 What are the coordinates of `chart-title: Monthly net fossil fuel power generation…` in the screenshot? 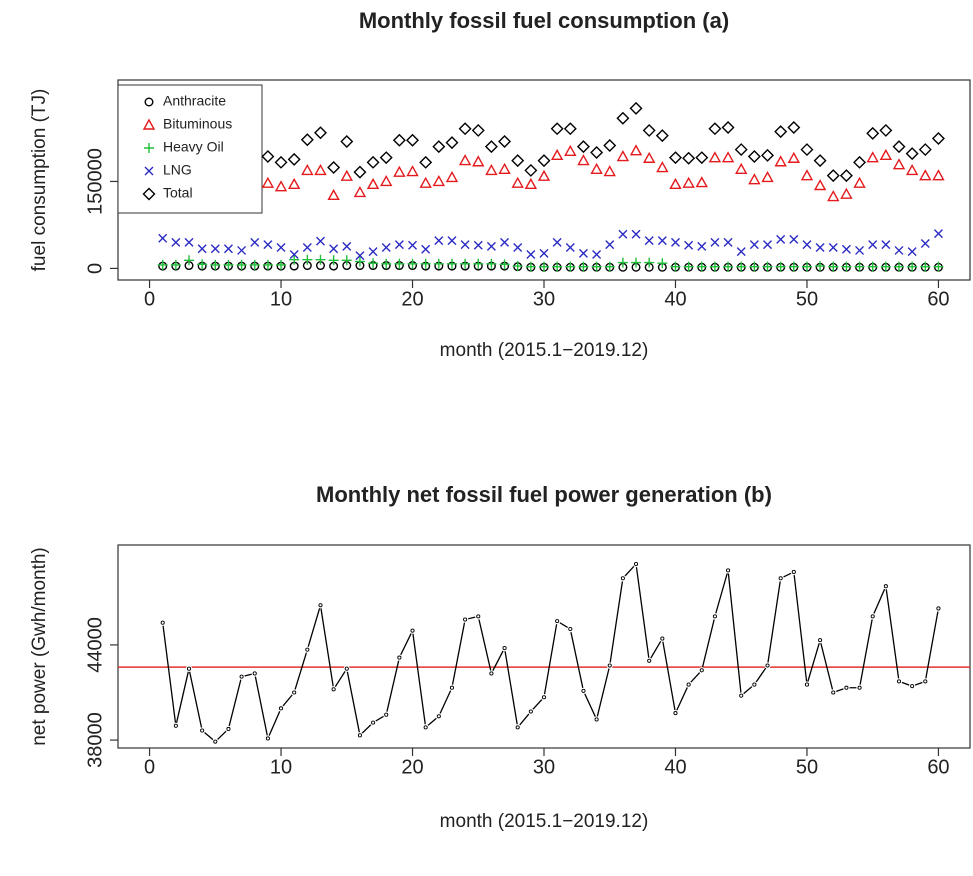 It's located at (544, 494).